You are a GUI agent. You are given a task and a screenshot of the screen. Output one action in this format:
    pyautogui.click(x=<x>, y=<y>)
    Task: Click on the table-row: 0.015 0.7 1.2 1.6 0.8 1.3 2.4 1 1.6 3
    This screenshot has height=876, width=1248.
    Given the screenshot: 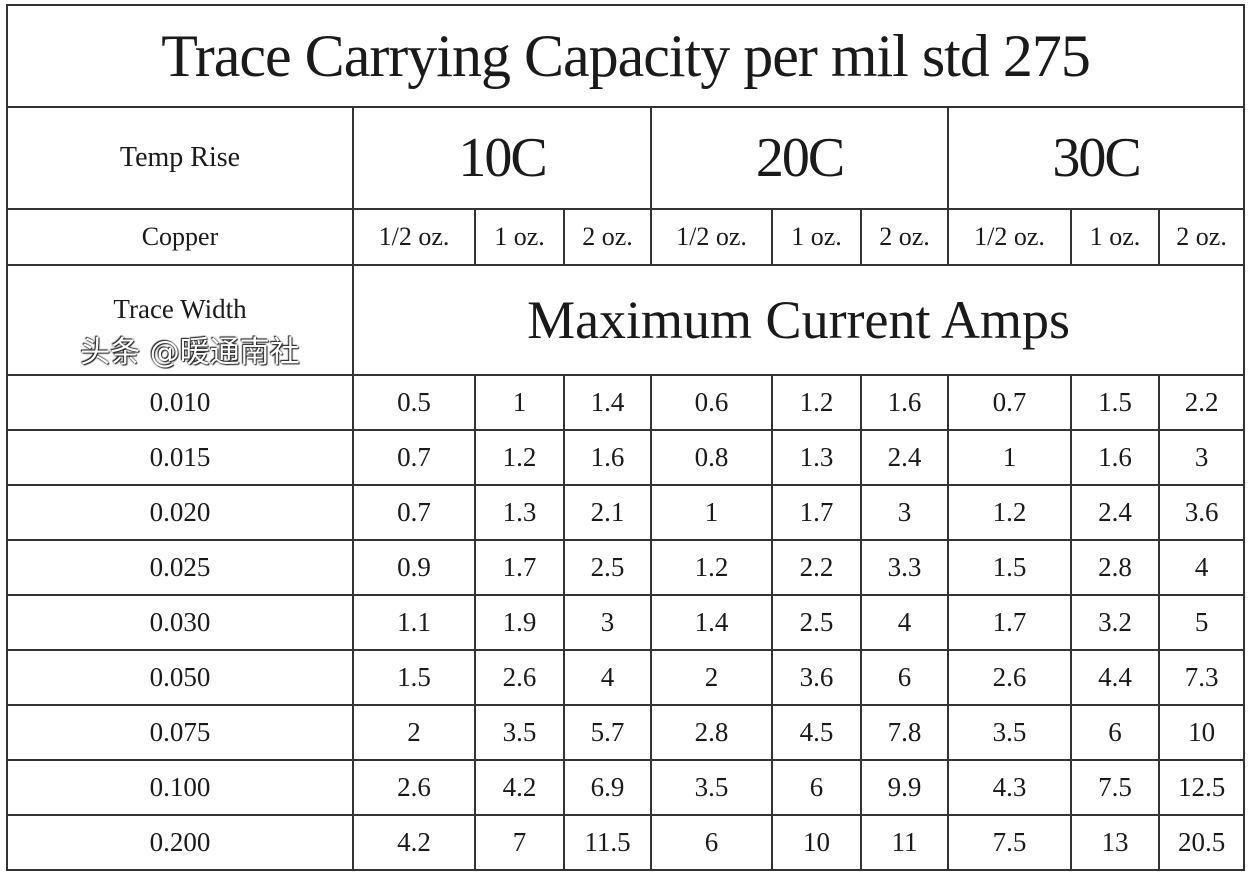 What is the action you would take?
    pyautogui.click(x=626, y=457)
    